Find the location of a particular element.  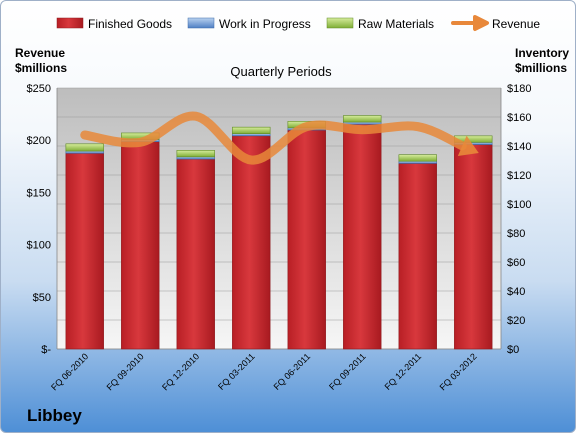

x-tick-label: FQ 12-2010 is located at coordinates (180, 371).